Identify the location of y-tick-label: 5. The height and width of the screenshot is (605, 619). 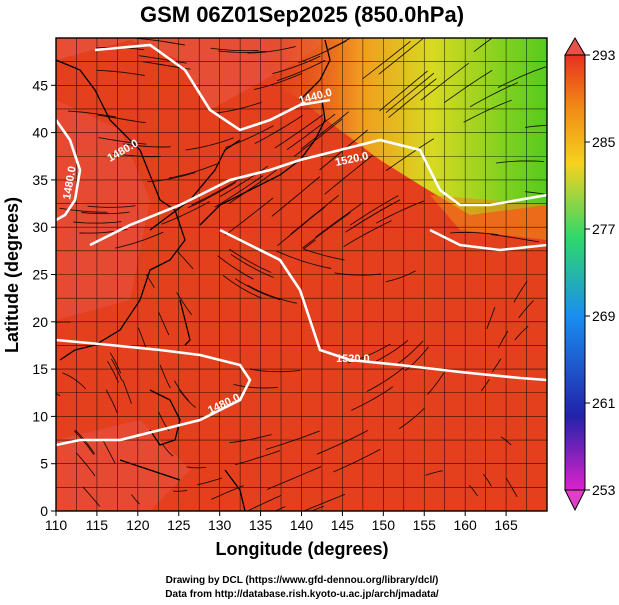
(44, 464).